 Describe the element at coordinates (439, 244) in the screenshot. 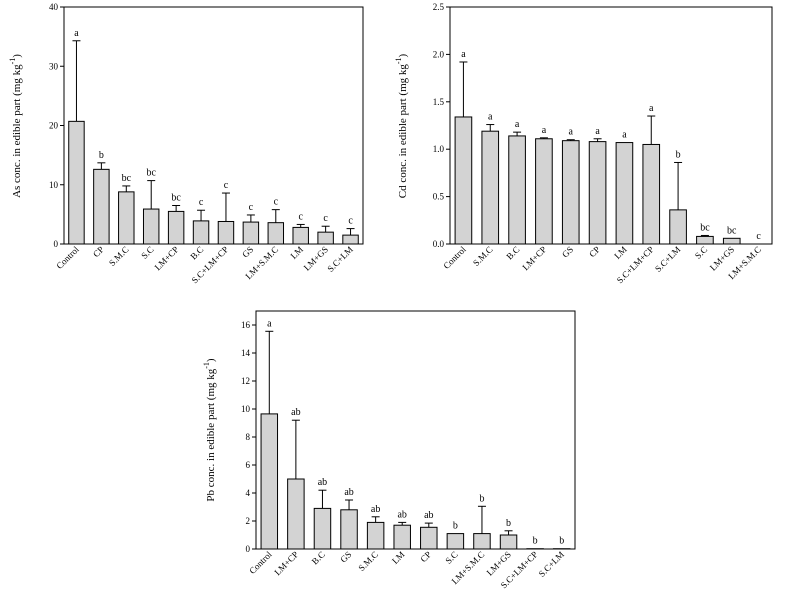

I see `y-tick-label: 0.0` at that location.